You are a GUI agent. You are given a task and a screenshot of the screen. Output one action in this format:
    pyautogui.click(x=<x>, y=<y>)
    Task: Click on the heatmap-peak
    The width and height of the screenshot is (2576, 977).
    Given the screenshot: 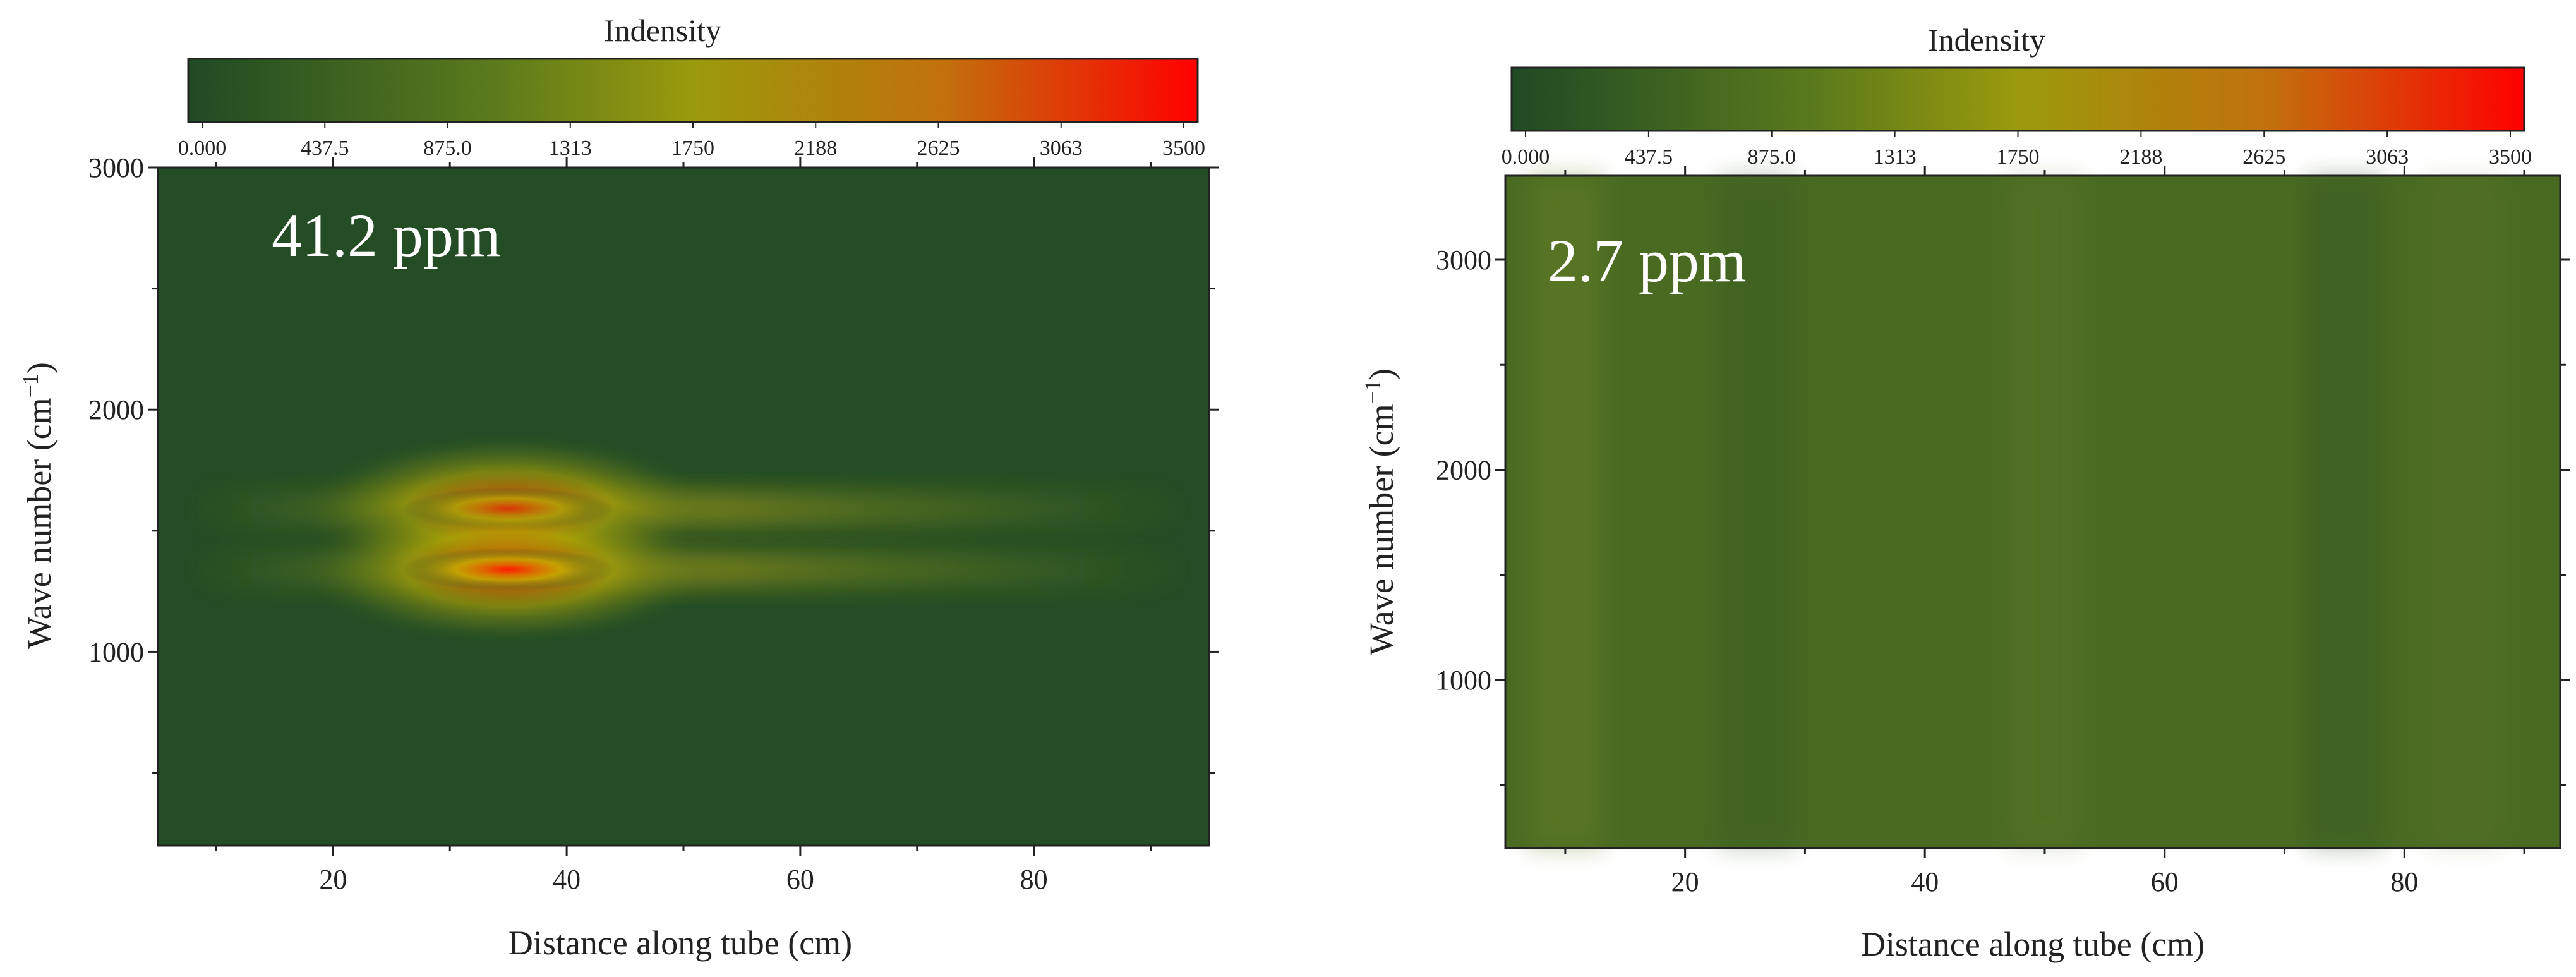 What is the action you would take?
    pyautogui.click(x=508, y=570)
    